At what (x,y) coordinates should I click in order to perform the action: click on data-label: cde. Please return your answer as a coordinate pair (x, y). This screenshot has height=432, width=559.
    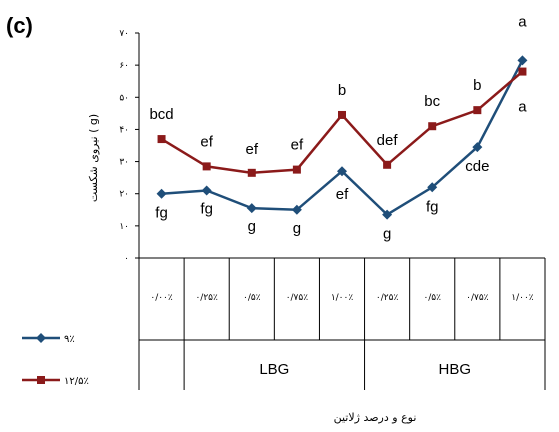
    Looking at the image, I should click on (477, 166).